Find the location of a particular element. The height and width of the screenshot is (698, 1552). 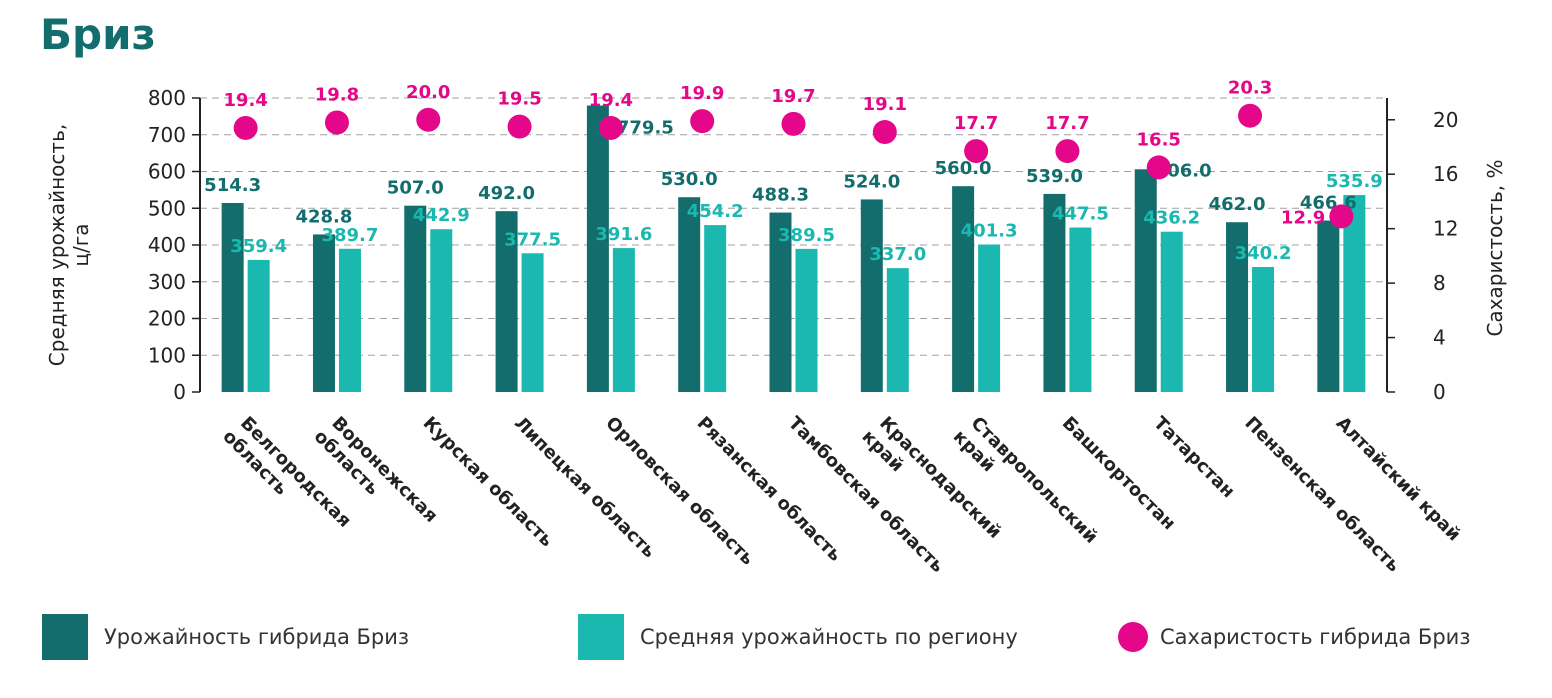

data-label-hybrid-yield: 779.5 is located at coordinates (645, 128).